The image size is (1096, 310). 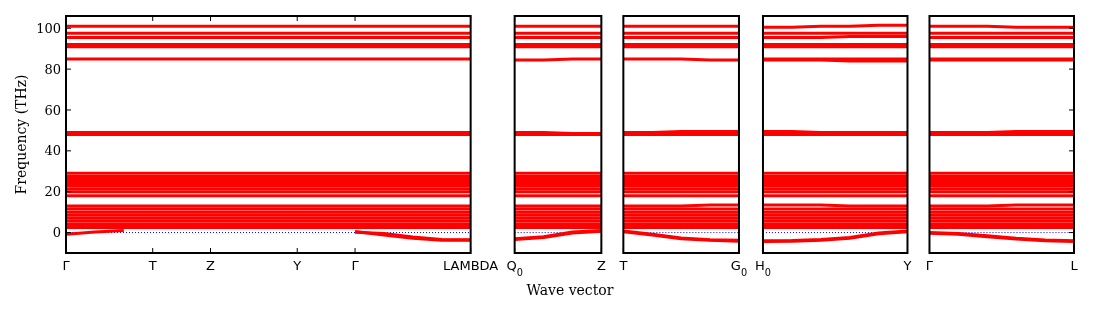 I want to click on y-tick-label: 60, so click(x=52, y=110).